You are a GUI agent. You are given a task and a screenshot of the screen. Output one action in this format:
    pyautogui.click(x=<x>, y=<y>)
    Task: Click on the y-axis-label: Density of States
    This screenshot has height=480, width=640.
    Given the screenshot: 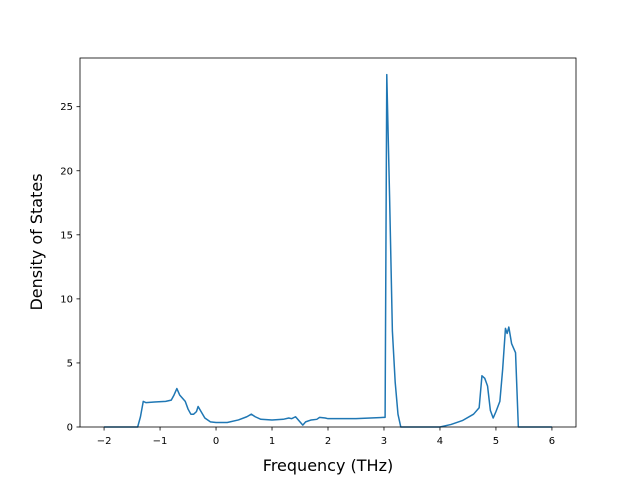 What is the action you would take?
    pyautogui.click(x=36, y=241)
    